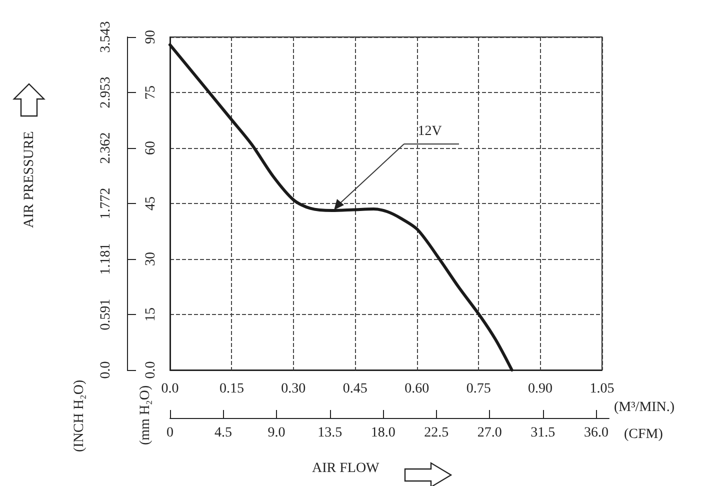 This screenshot has height=486, width=711. Describe the element at coordinates (151, 37) in the screenshot. I see `y-tick-label: 90` at that location.